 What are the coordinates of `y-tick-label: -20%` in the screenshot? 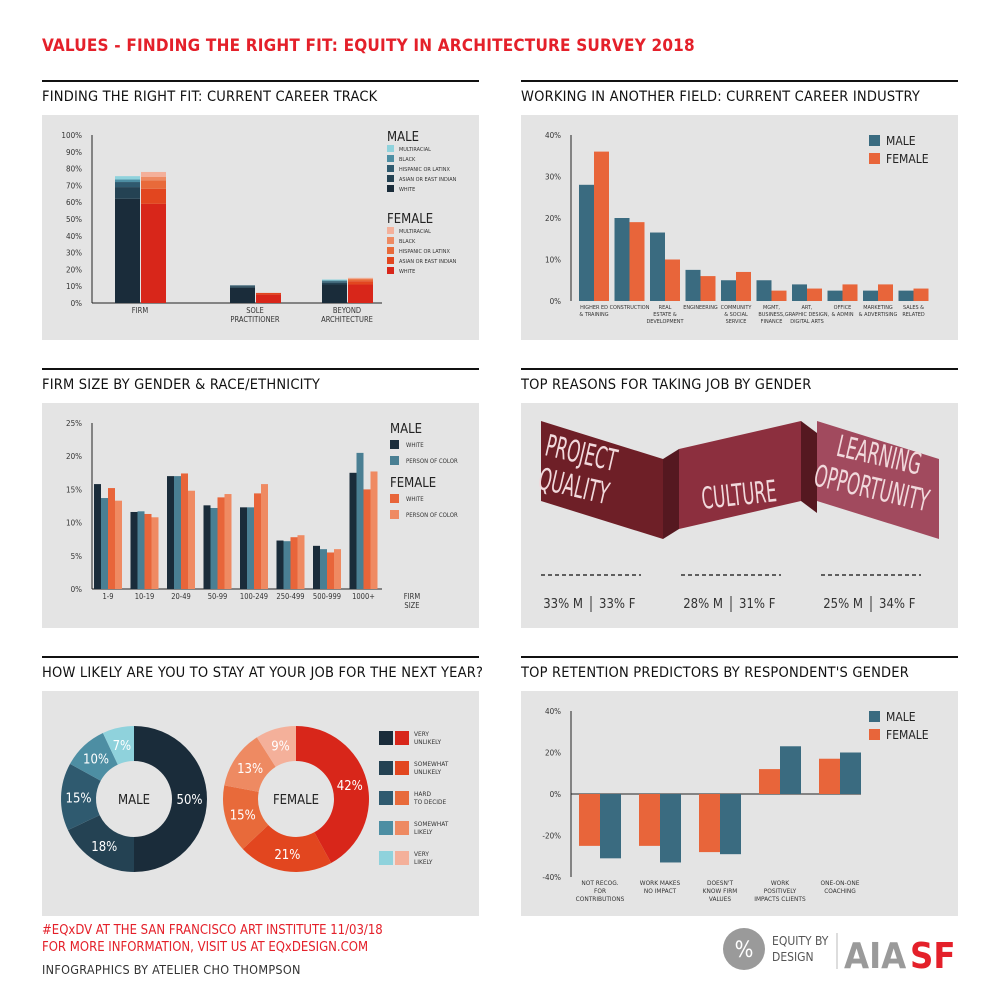 It's located at (551, 836).